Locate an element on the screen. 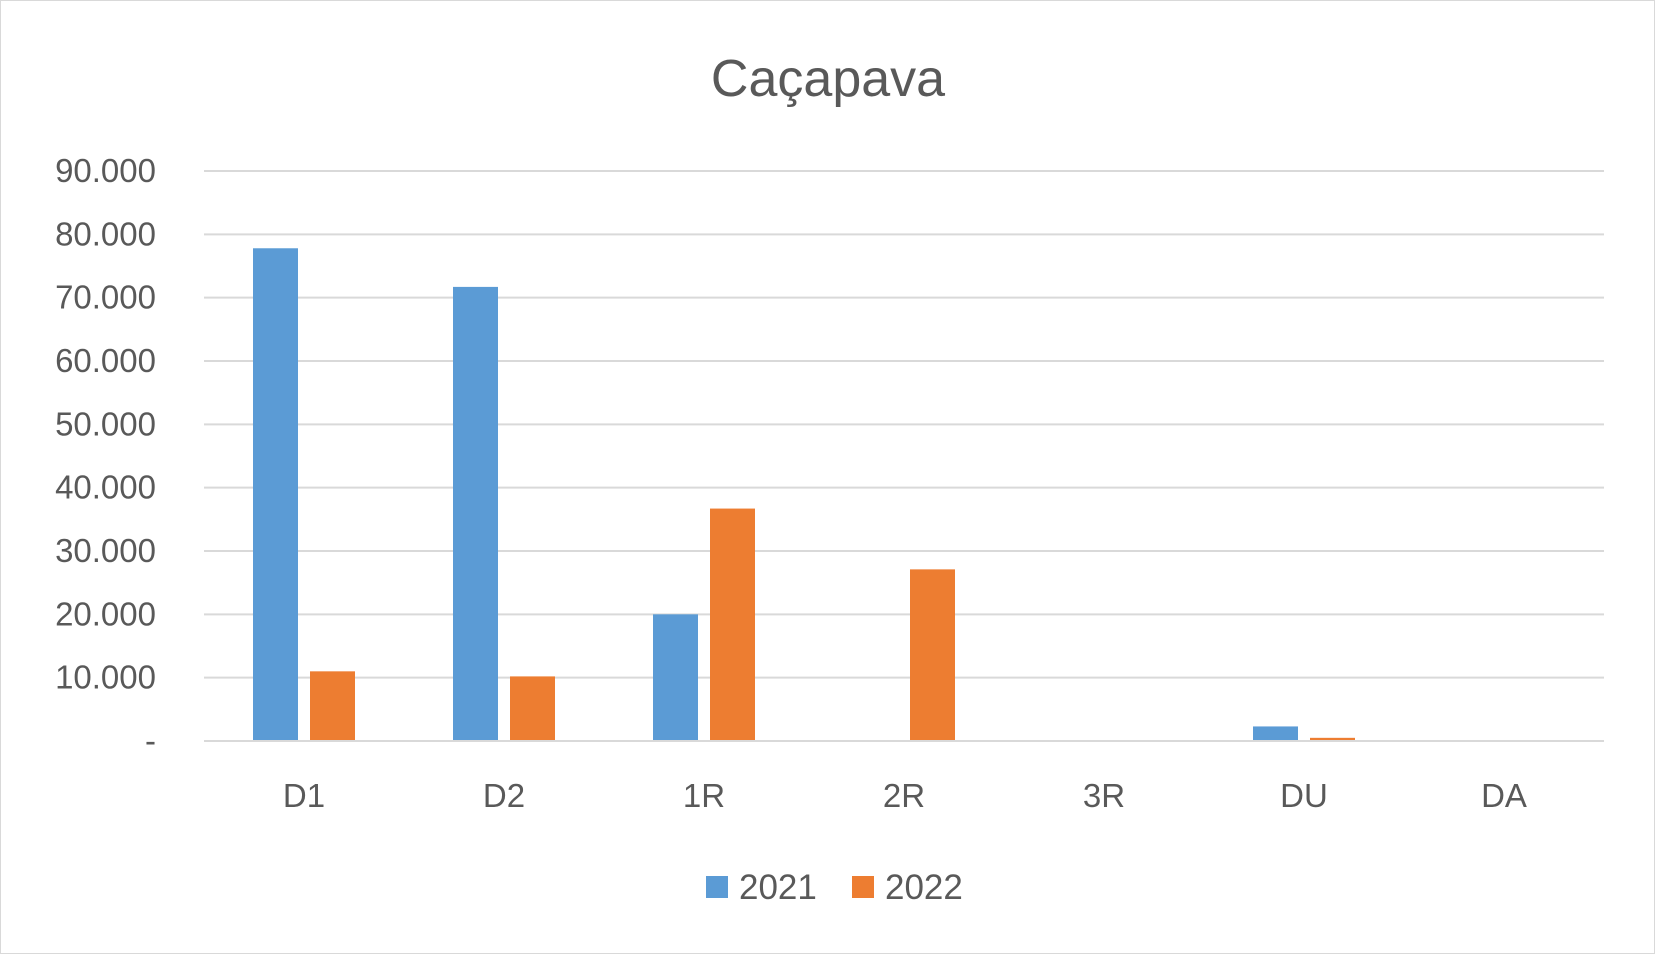 This screenshot has height=955, width=1655. bar-2022-1R is located at coordinates (732, 624).